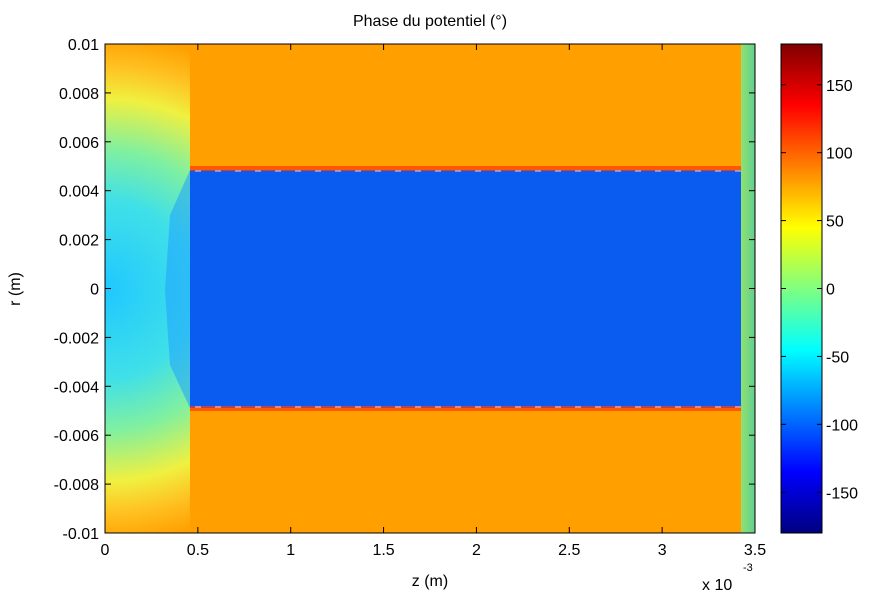 Image resolution: width=871 pixels, height=597 pixels. What do you see at coordinates (748, 568) in the screenshot?
I see `x-exponent-power: -3` at bounding box center [748, 568].